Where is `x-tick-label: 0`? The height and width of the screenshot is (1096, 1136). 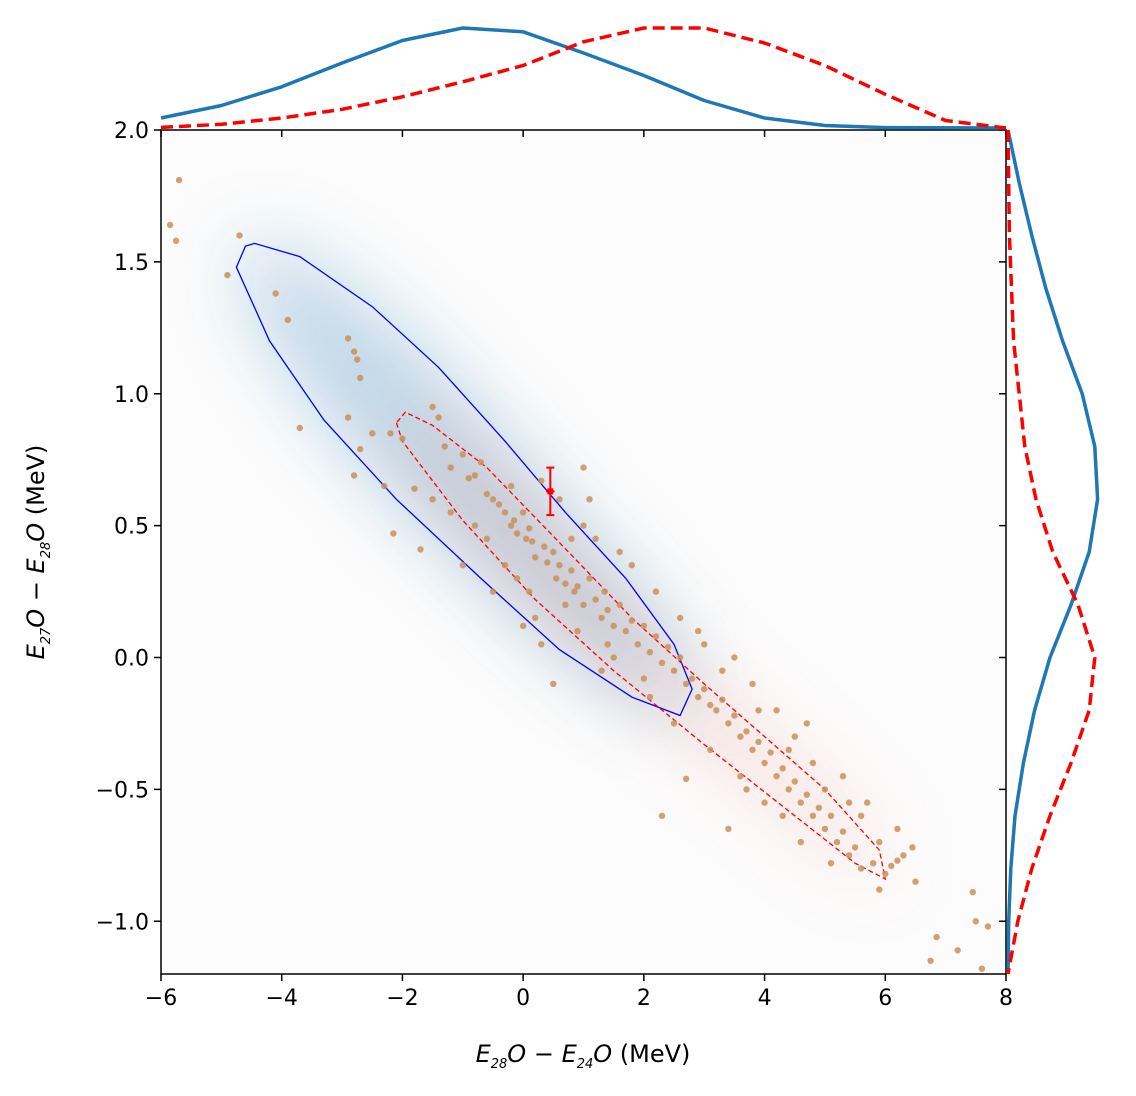 x-tick-label: 0 is located at coordinates (523, 998).